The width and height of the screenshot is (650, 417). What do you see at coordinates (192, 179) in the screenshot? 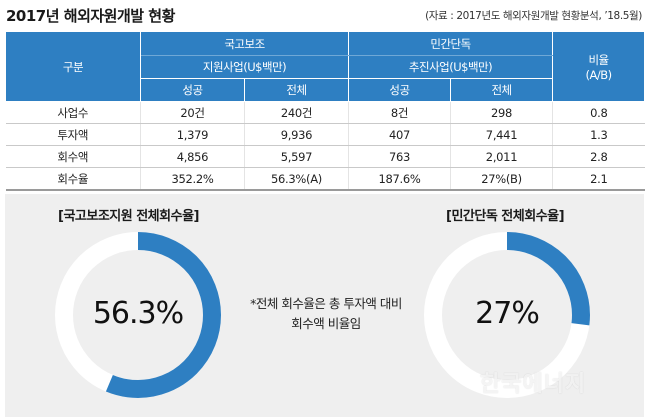
I see `cell-nat-success: 352.2%` at bounding box center [192, 179].